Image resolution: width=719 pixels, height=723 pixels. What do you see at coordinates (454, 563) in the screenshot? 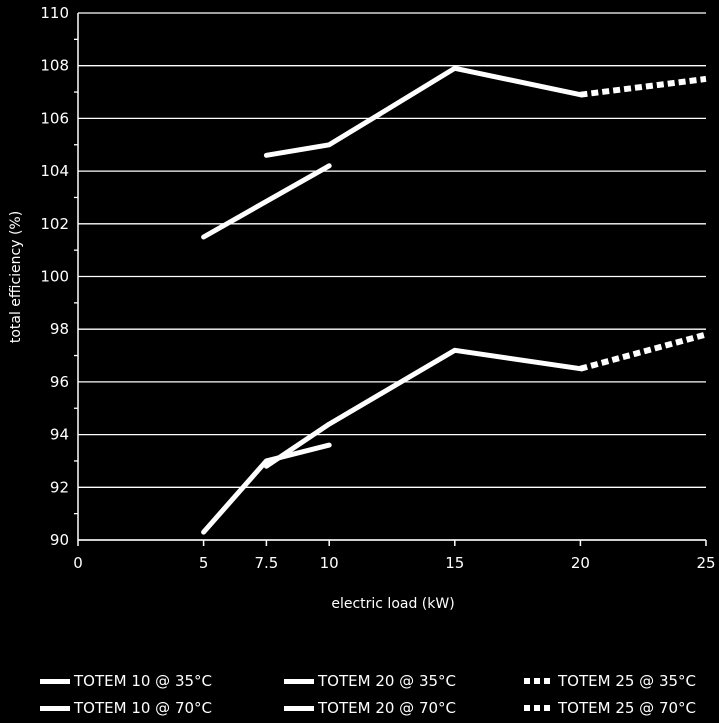
I see `x-tick-label: 15` at bounding box center [454, 563].